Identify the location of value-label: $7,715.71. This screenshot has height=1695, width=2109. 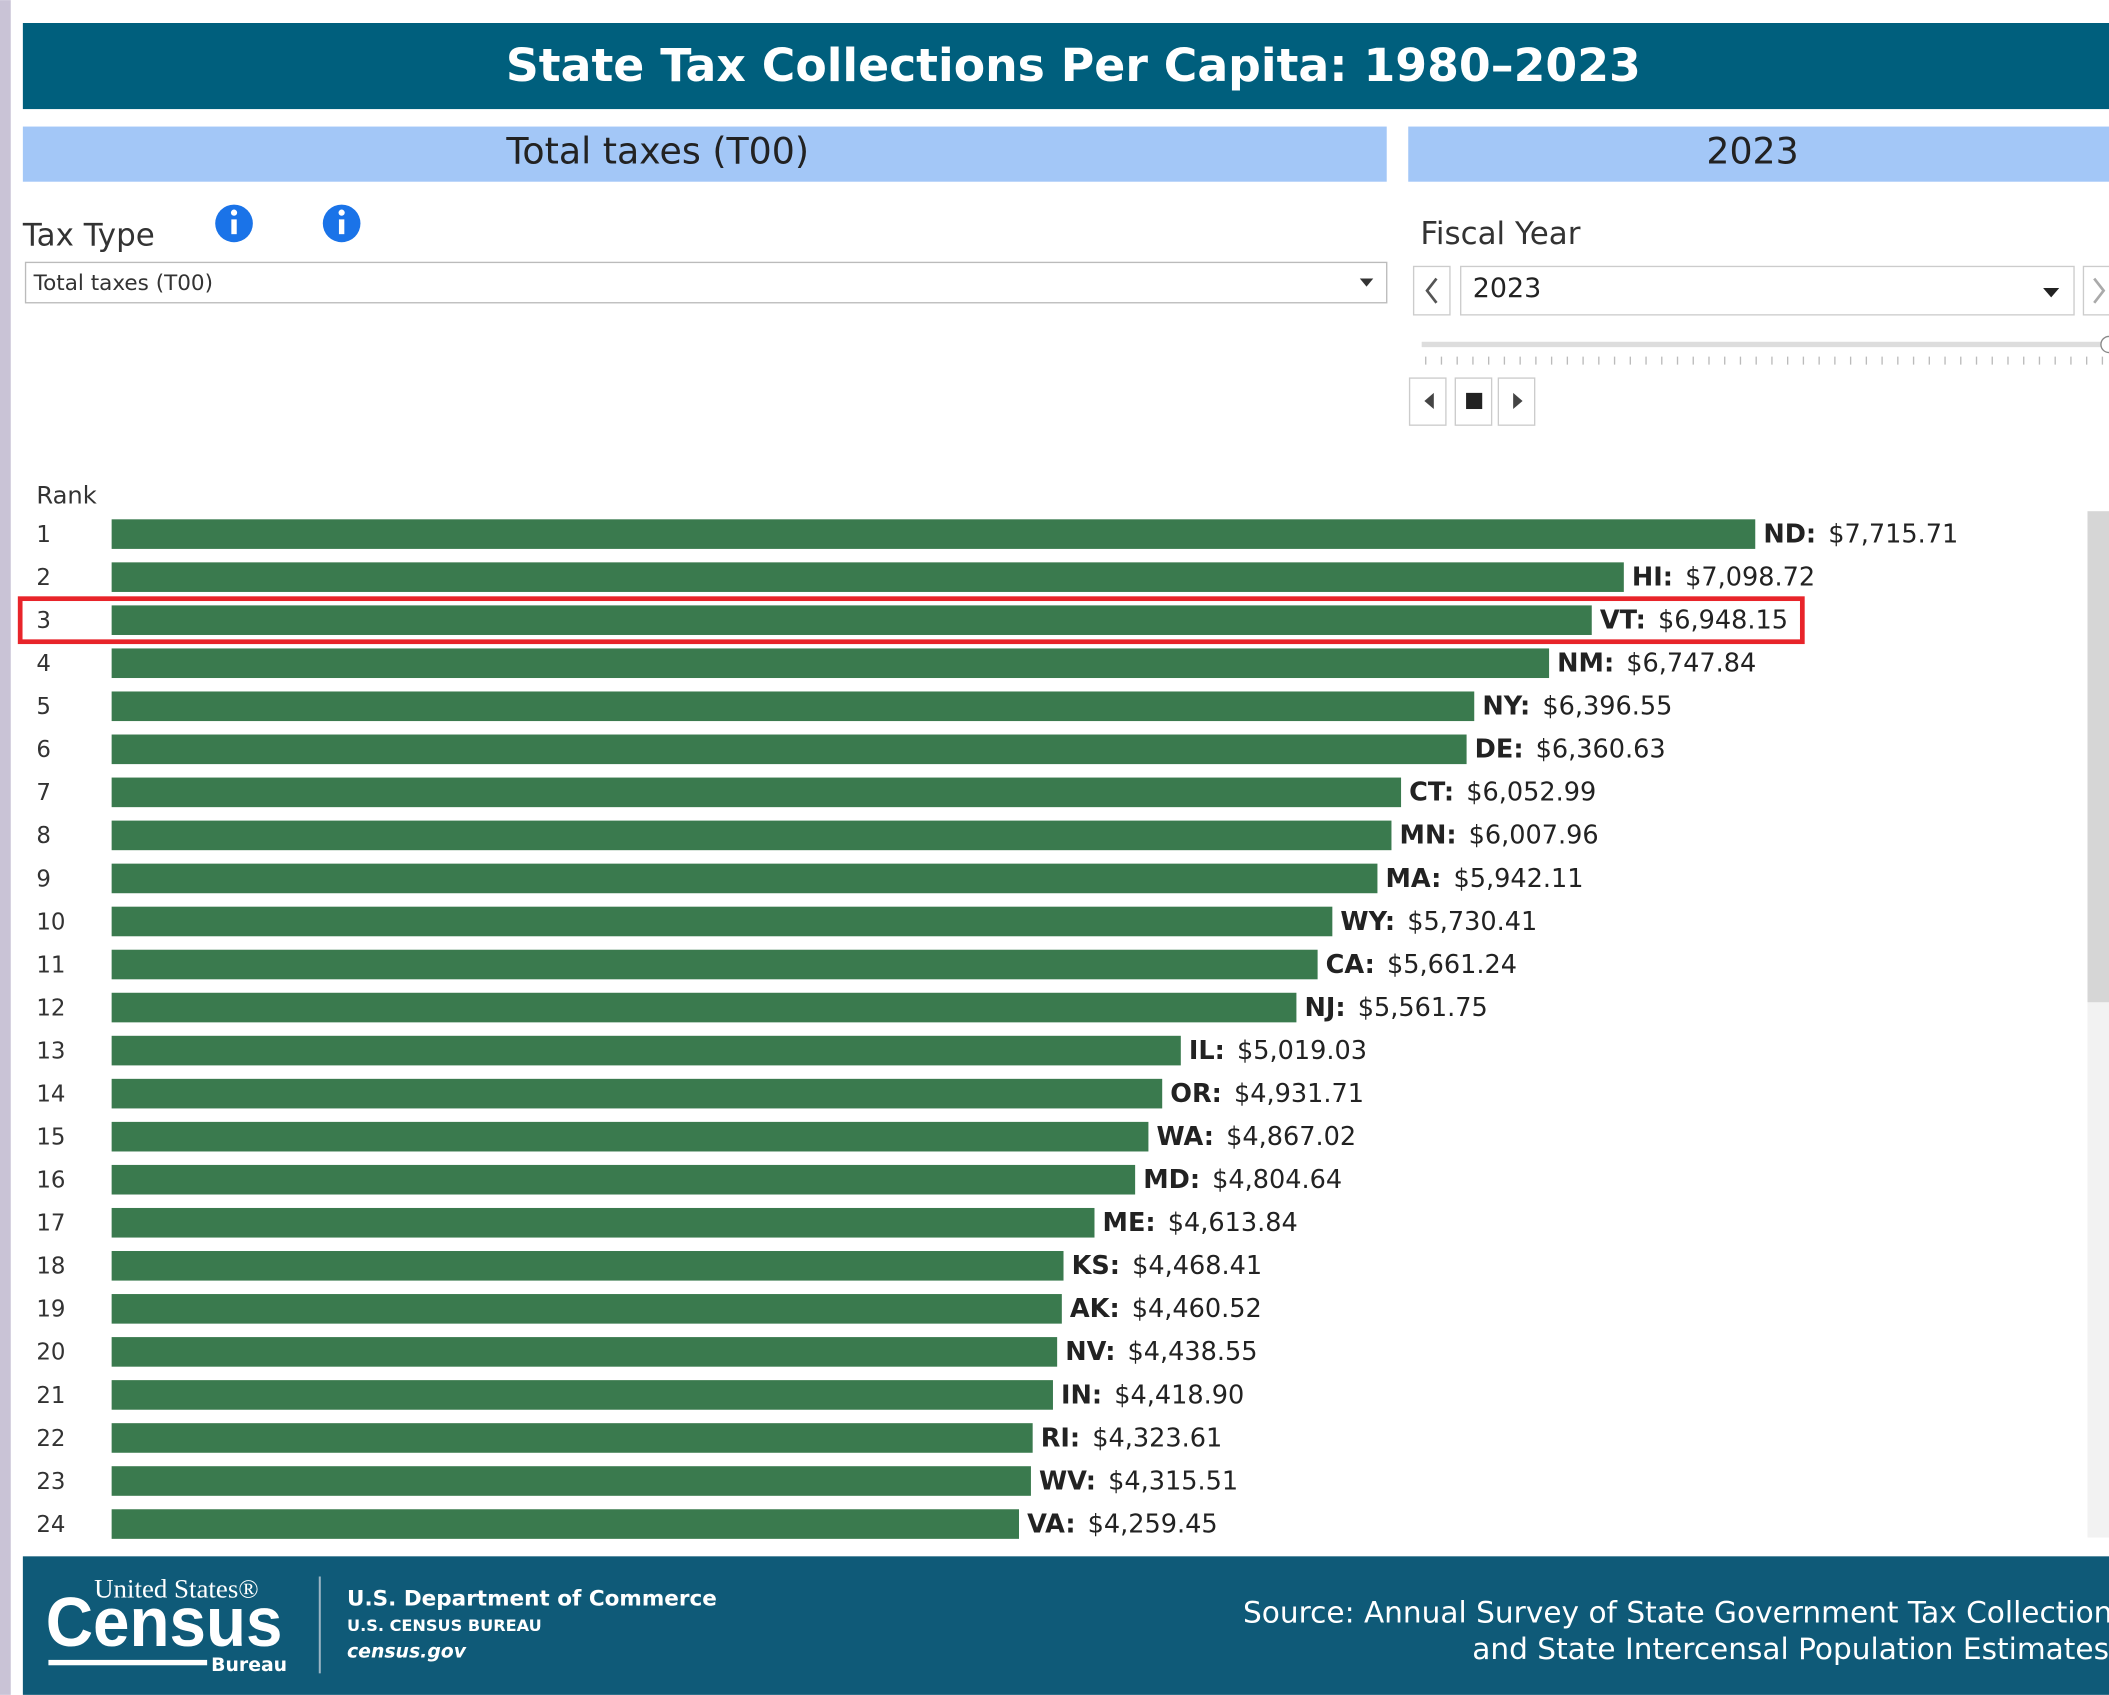
(1893, 534).